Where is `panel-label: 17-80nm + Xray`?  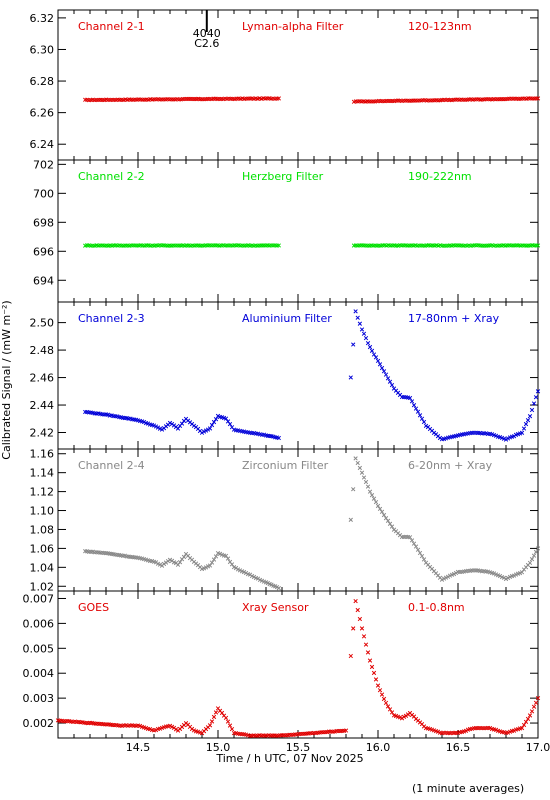 panel-label: 17-80nm + Xray is located at coordinates (454, 318).